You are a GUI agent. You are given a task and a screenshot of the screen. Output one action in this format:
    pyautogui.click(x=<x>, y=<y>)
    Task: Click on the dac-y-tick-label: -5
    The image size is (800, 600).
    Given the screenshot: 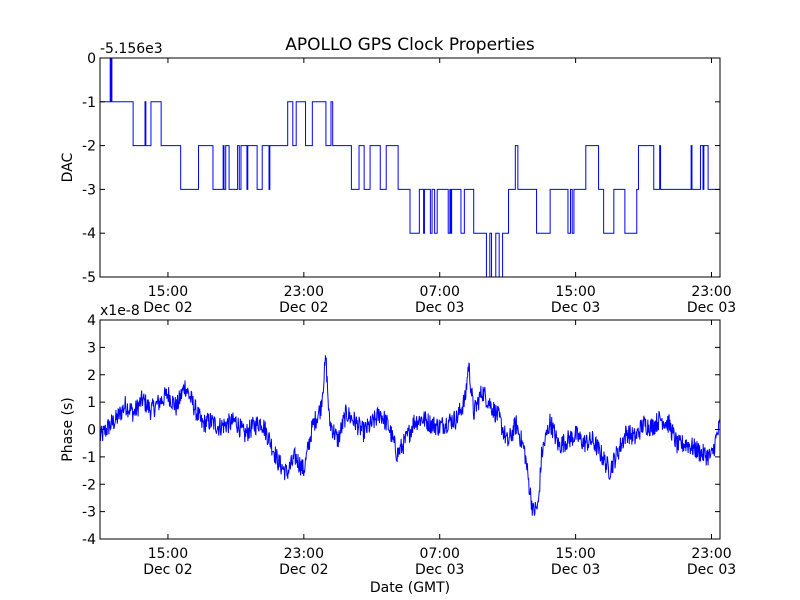 What is the action you would take?
    pyautogui.click(x=89, y=278)
    